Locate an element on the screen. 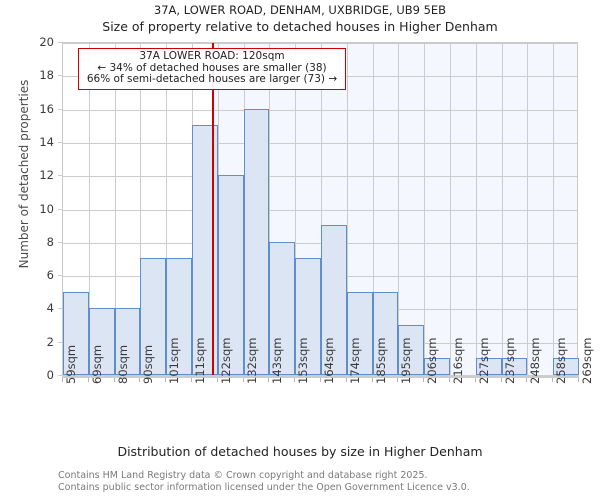  x-axis-tick-label: 185sqm is located at coordinates (380, 360).